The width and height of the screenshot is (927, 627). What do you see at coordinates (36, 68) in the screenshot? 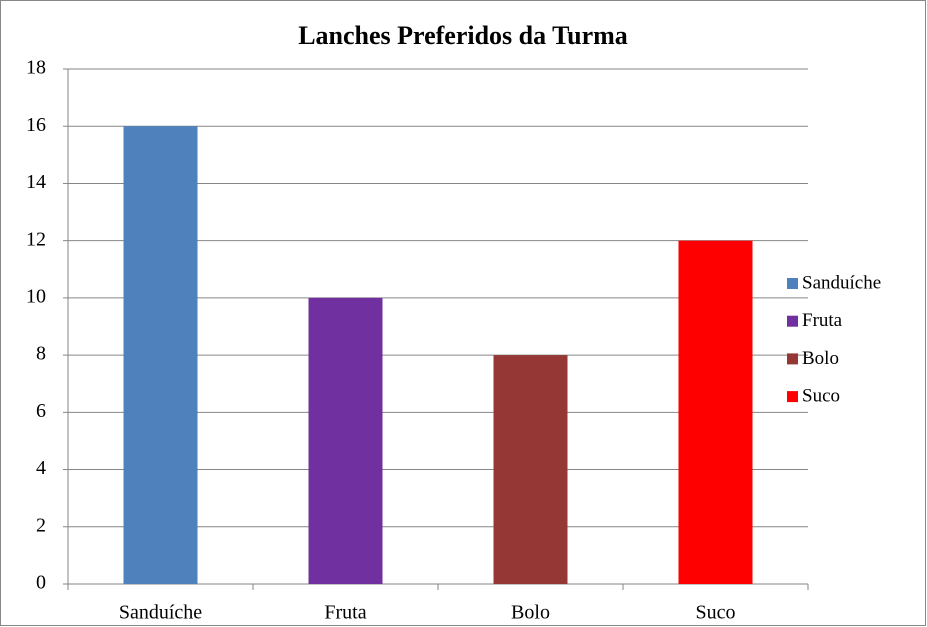
I see `y-tick-label: 18` at bounding box center [36, 68].